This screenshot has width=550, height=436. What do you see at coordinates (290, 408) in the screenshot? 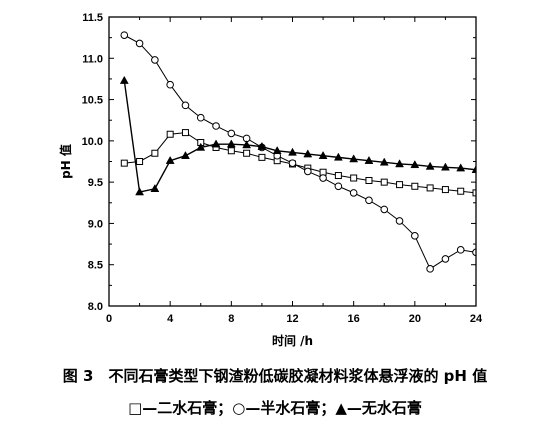
I see `legend-label-hemihydrate: —半水石膏；` at bounding box center [290, 408].